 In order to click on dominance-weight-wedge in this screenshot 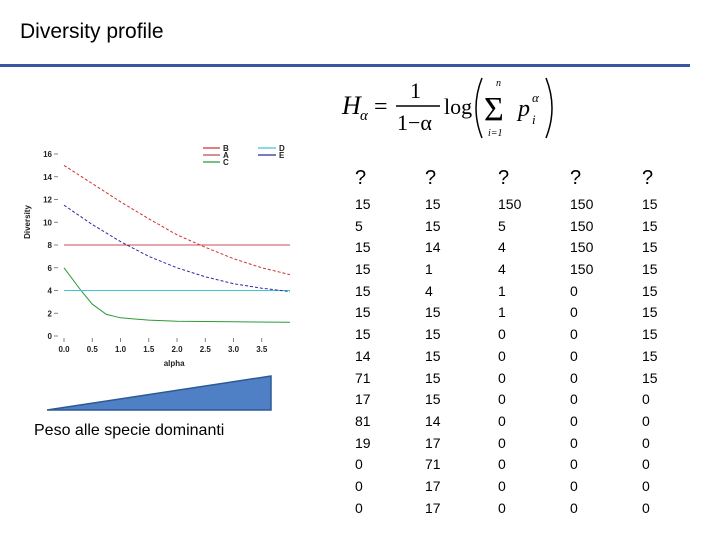, I will do `click(159, 393)`.